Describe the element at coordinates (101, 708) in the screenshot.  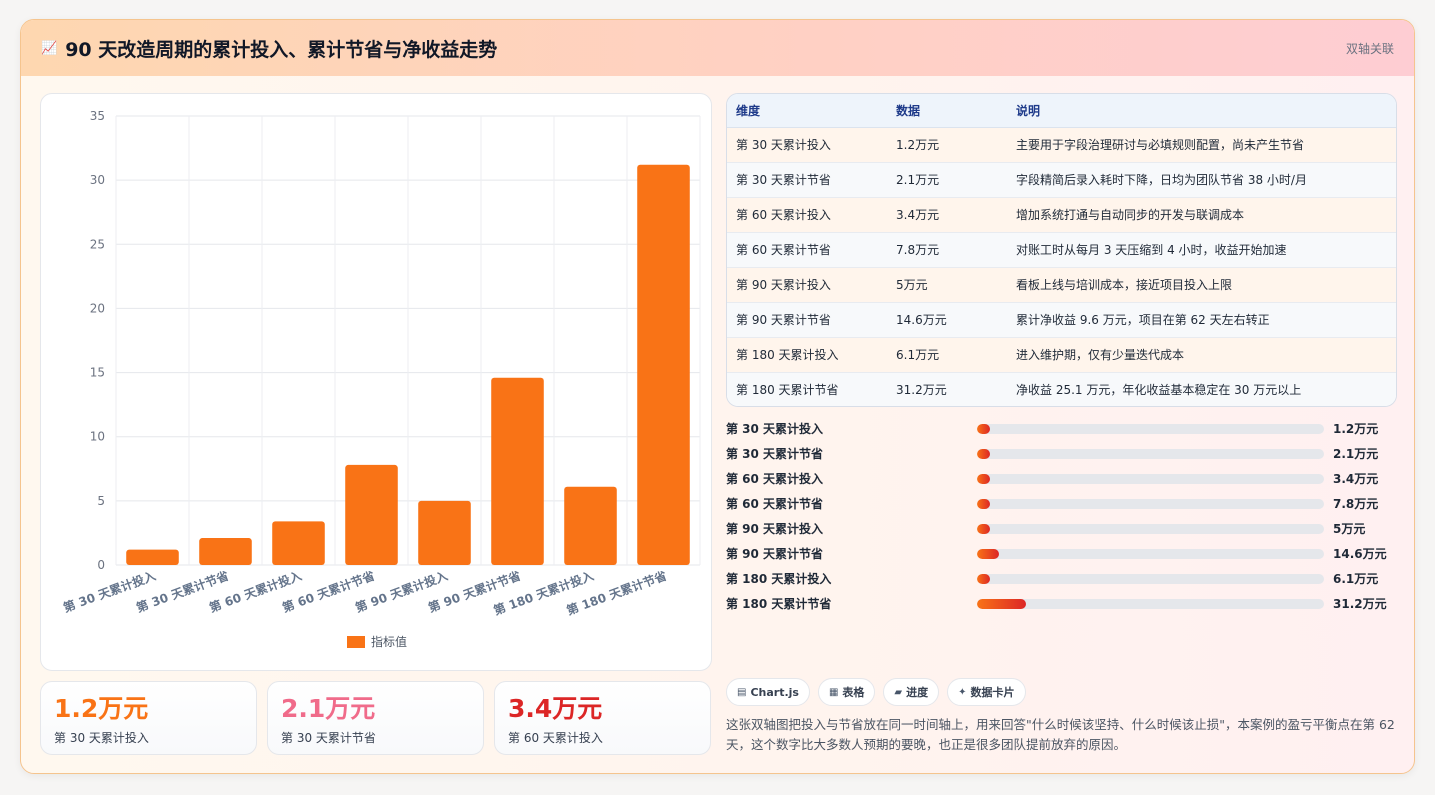
I see `kpi-value: 1.2万元` at that location.